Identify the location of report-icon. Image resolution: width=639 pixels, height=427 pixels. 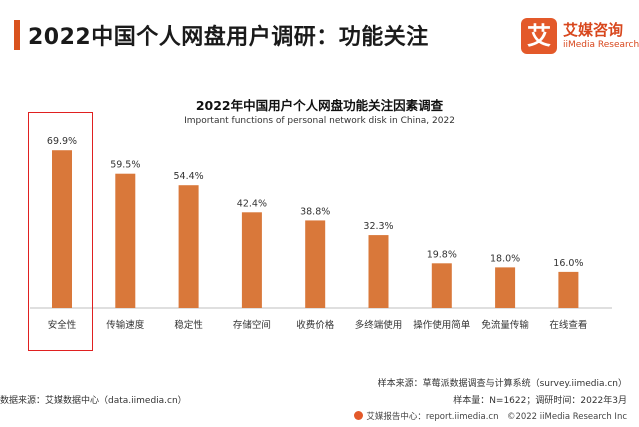
(359, 415).